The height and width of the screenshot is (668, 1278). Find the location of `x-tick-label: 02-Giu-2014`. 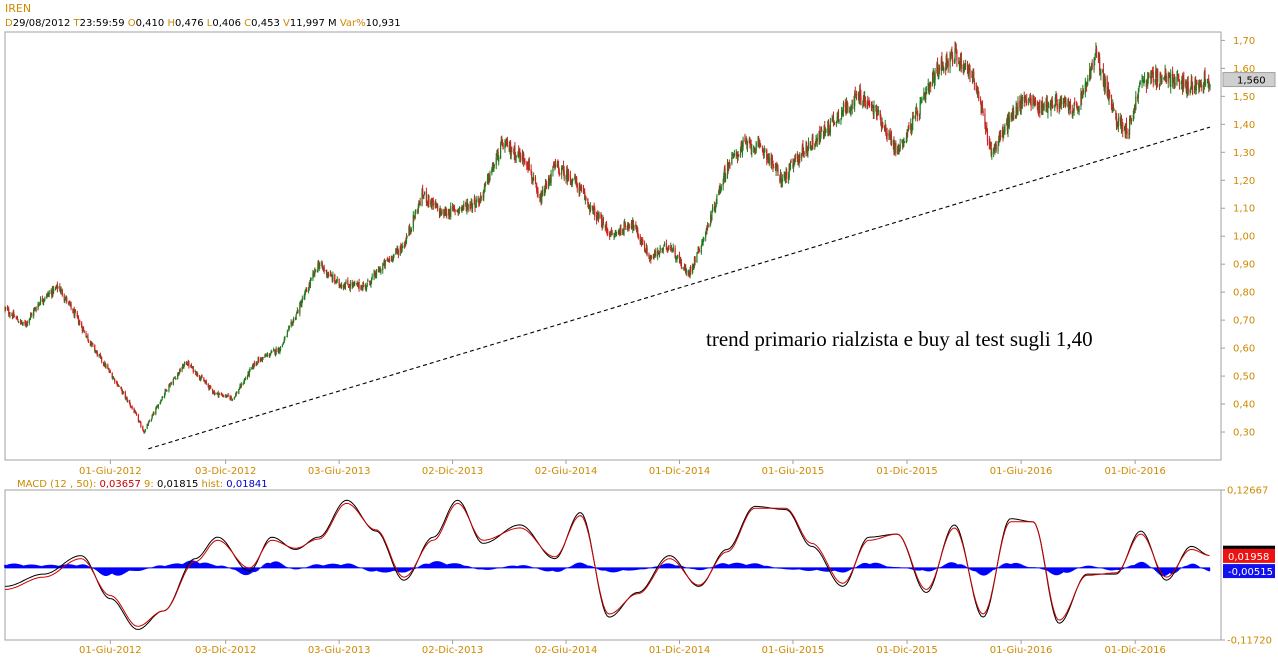

x-tick-label: 02-Giu-2014 is located at coordinates (566, 471).